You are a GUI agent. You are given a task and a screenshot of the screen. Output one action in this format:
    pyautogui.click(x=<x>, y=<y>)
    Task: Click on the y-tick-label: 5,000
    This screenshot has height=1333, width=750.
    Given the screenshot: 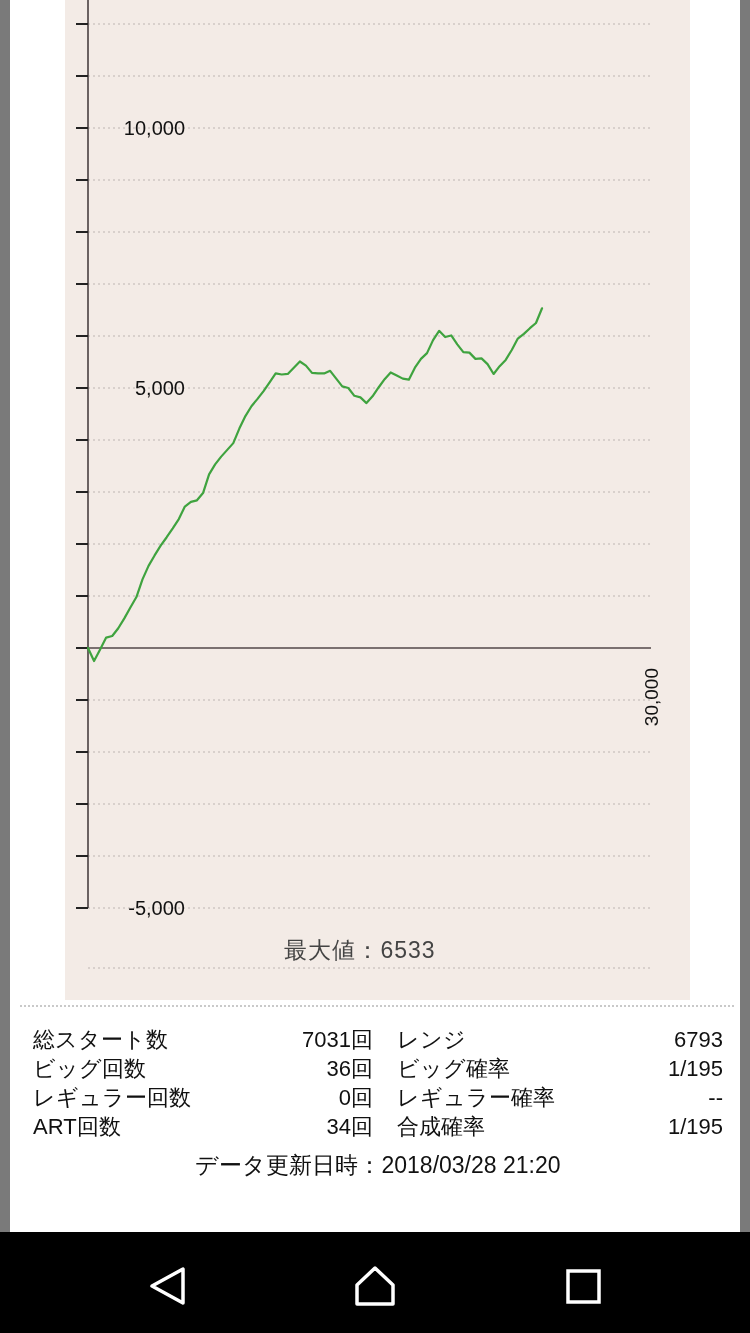 What is the action you would take?
    pyautogui.click(x=159, y=388)
    